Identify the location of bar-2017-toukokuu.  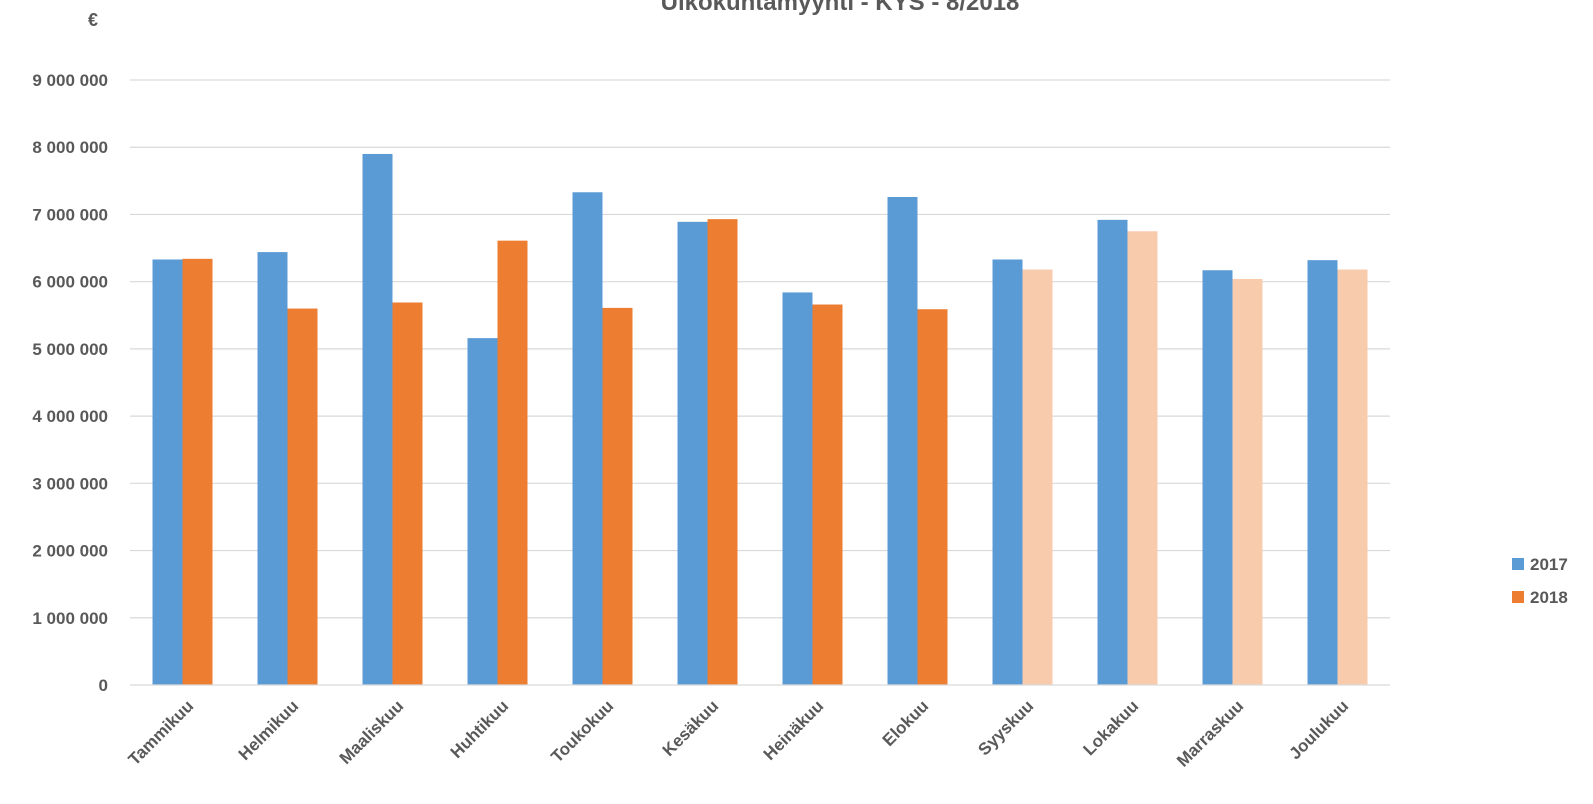
(587, 438).